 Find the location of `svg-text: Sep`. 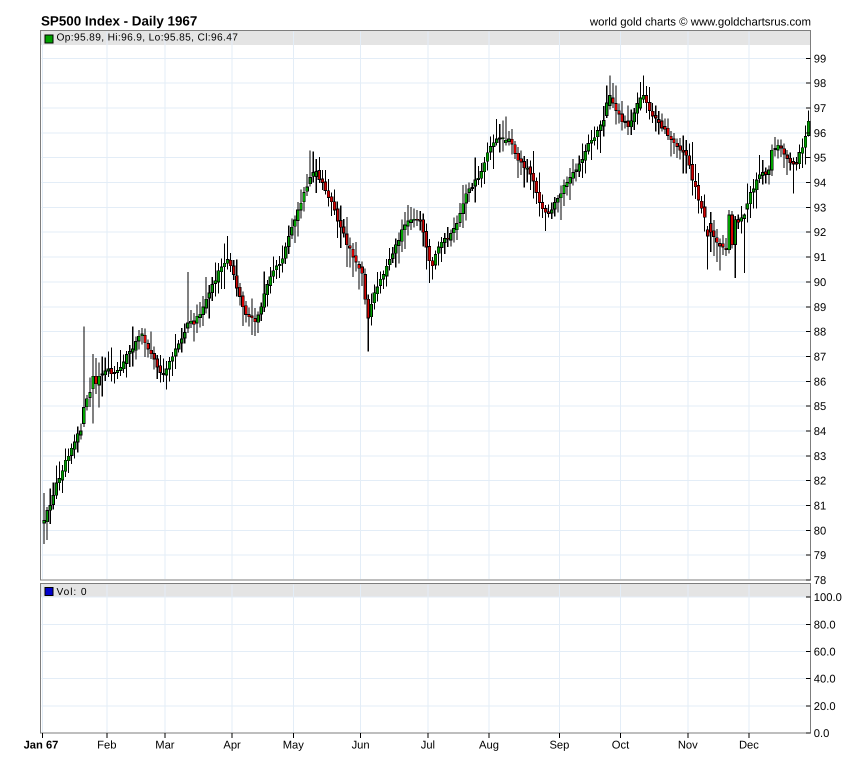

svg-text: Sep is located at coordinates (559, 746).